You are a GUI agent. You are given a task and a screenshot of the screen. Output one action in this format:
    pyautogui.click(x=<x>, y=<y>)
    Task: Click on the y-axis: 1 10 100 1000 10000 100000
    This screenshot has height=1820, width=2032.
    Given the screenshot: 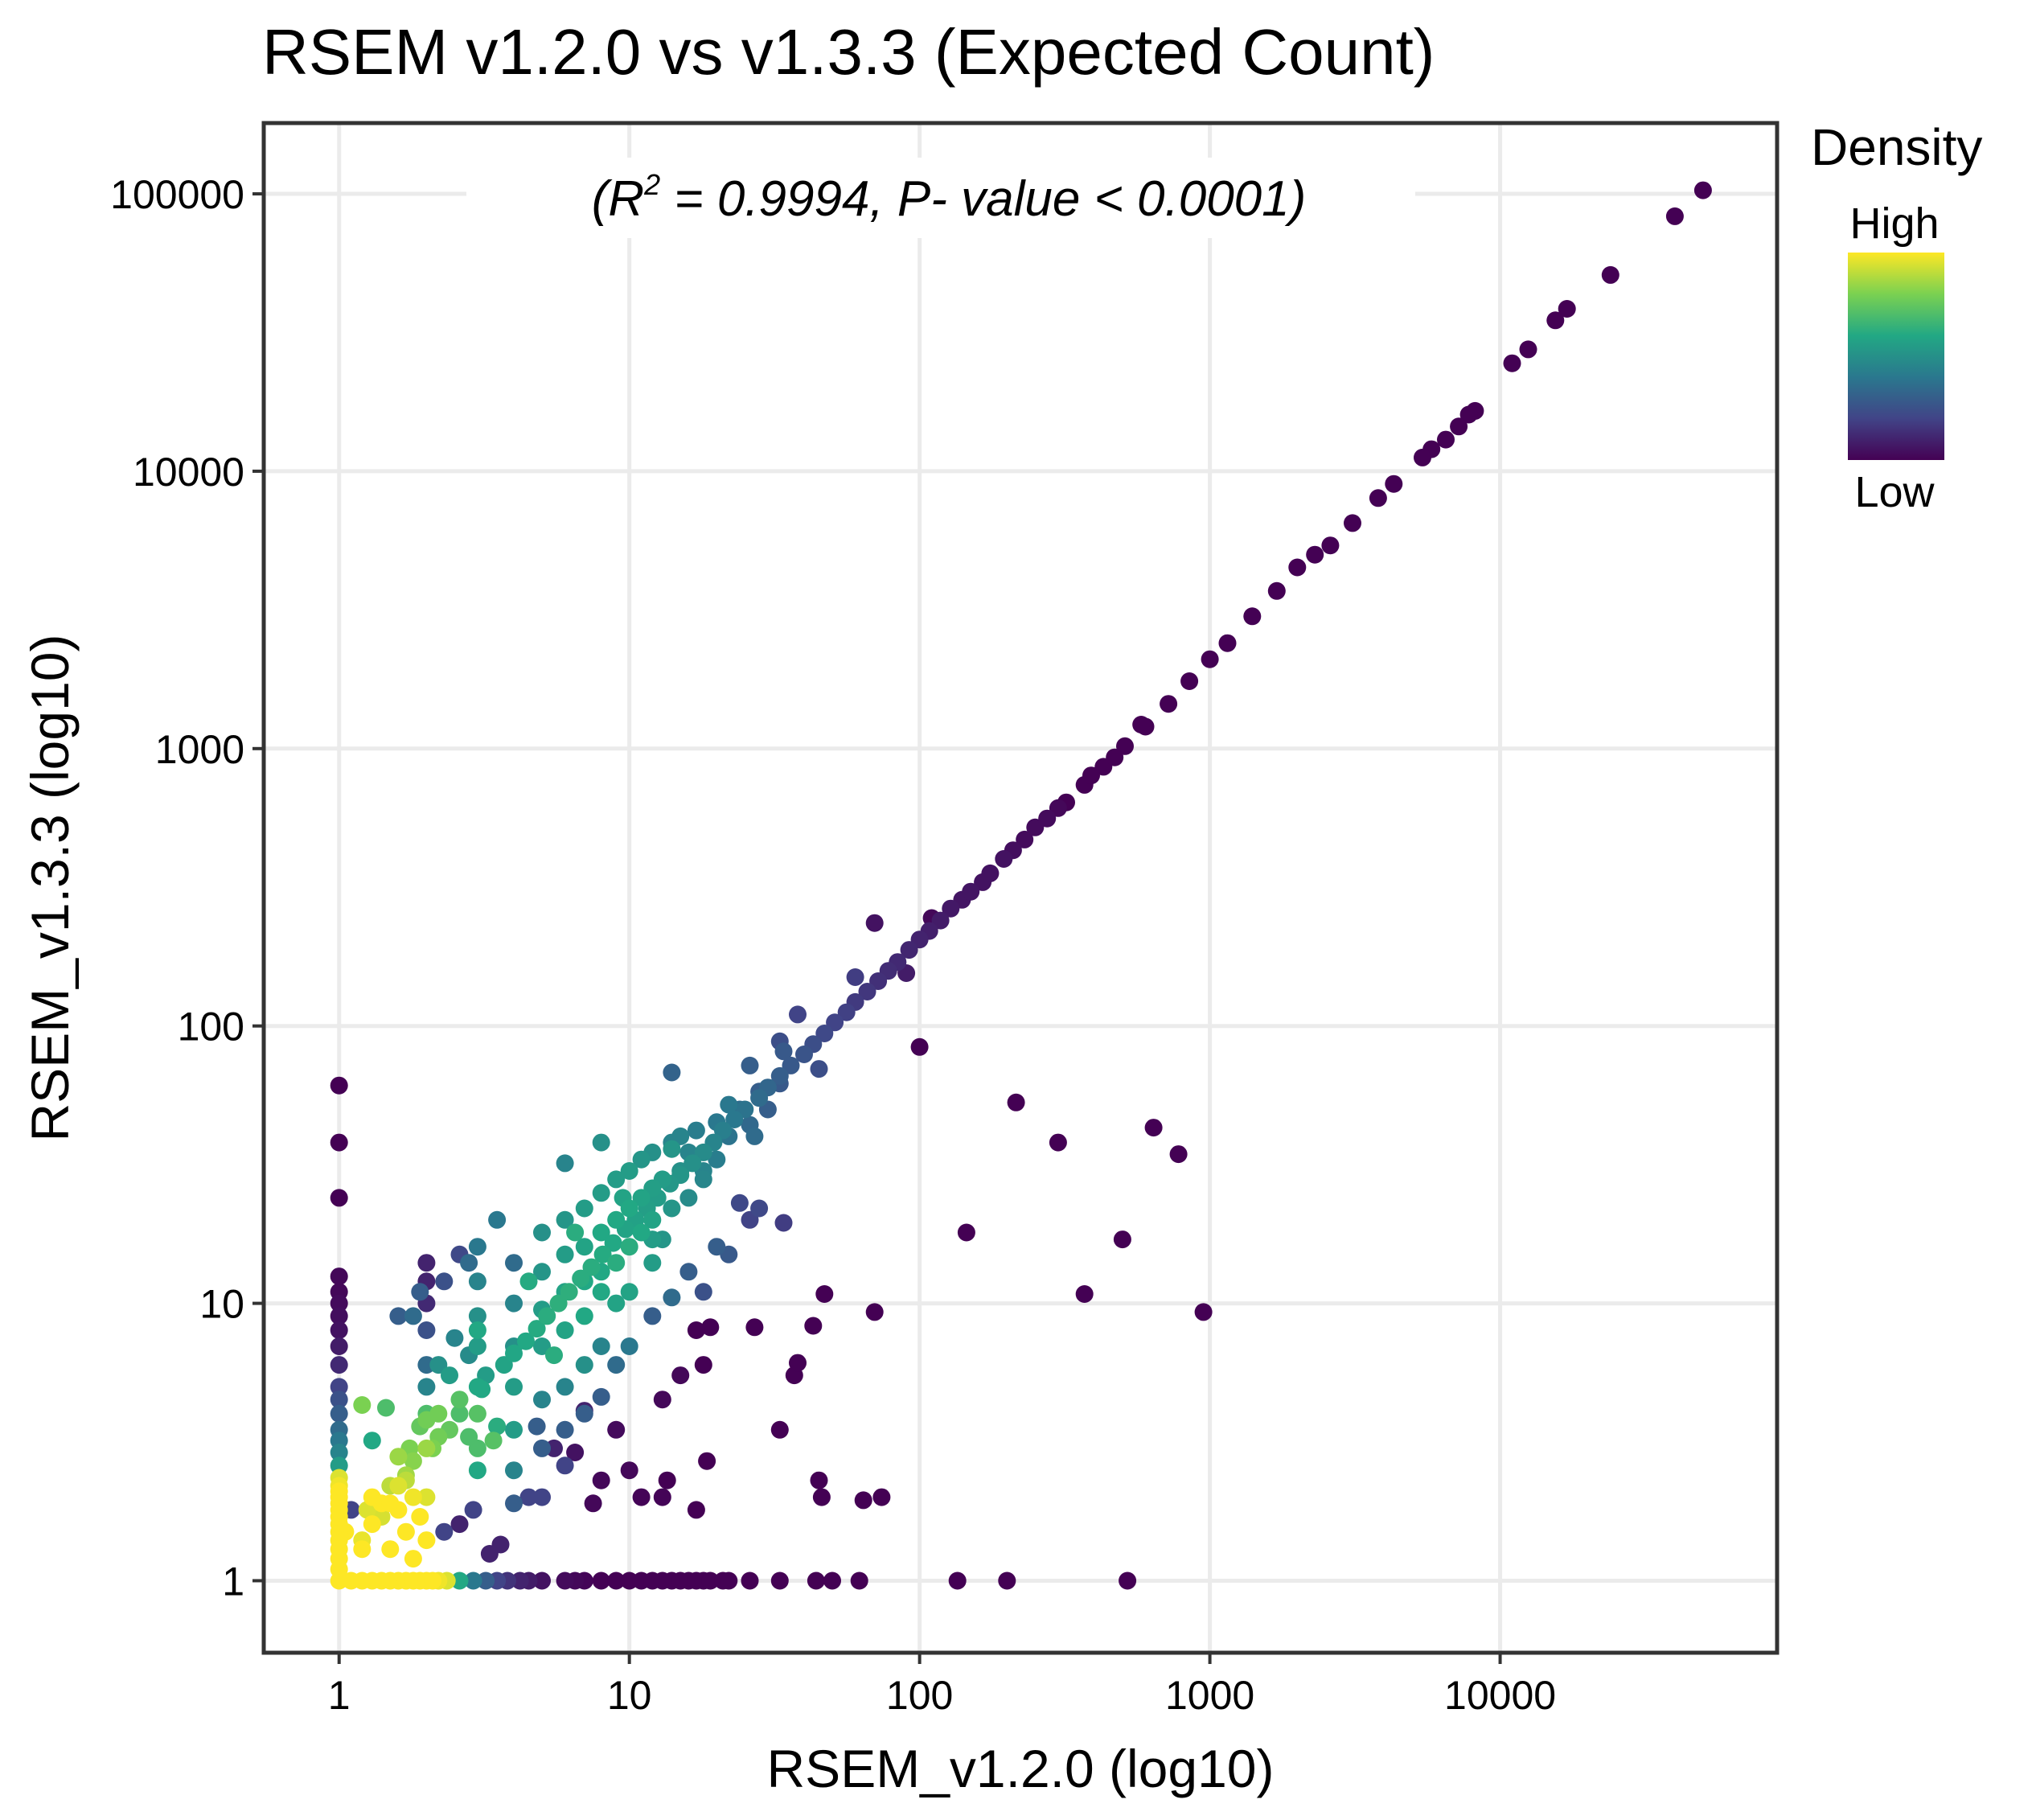 What is the action you would take?
    pyautogui.click(x=187, y=888)
    